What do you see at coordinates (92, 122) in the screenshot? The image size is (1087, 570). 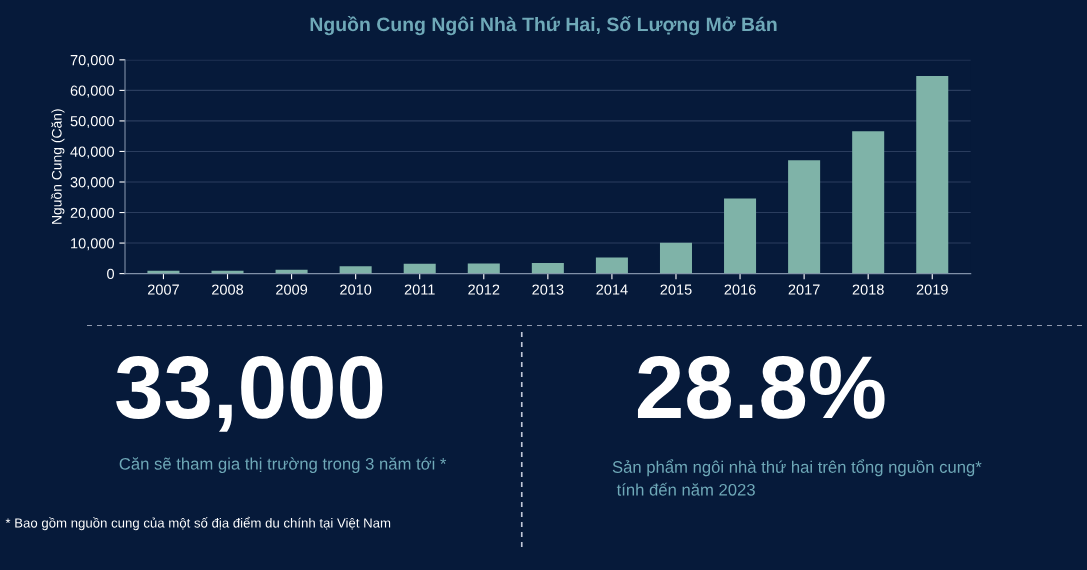 I see `y-tick-label: 50,000` at bounding box center [92, 122].